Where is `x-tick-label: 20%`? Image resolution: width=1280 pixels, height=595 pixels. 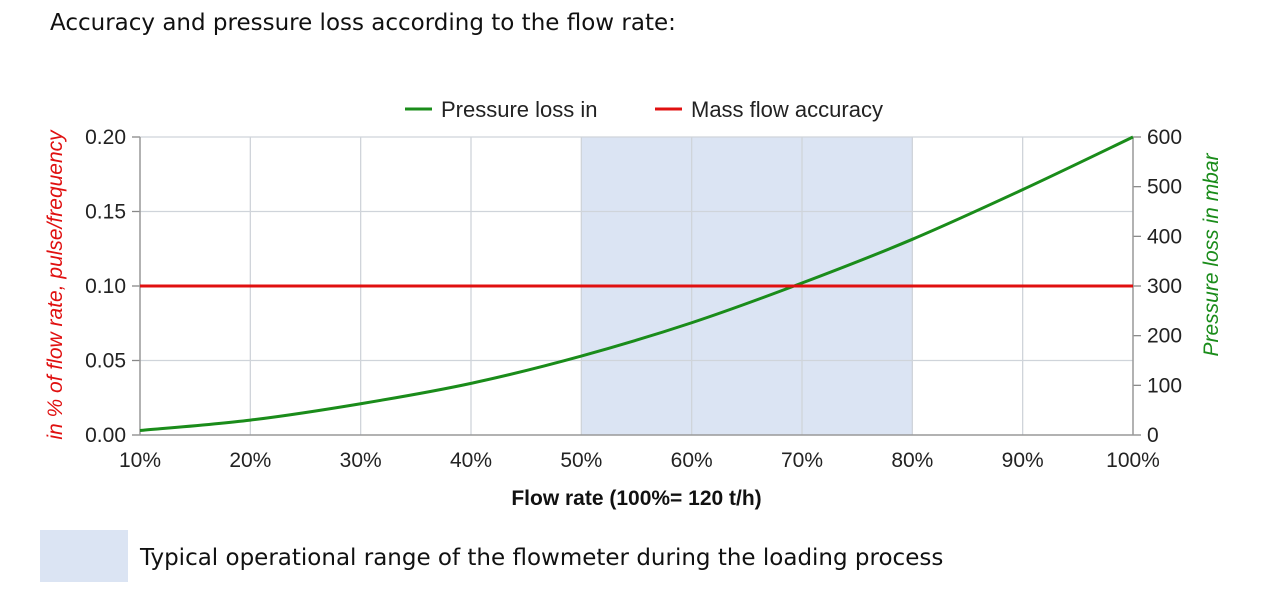 x-tick-label: 20% is located at coordinates (250, 460).